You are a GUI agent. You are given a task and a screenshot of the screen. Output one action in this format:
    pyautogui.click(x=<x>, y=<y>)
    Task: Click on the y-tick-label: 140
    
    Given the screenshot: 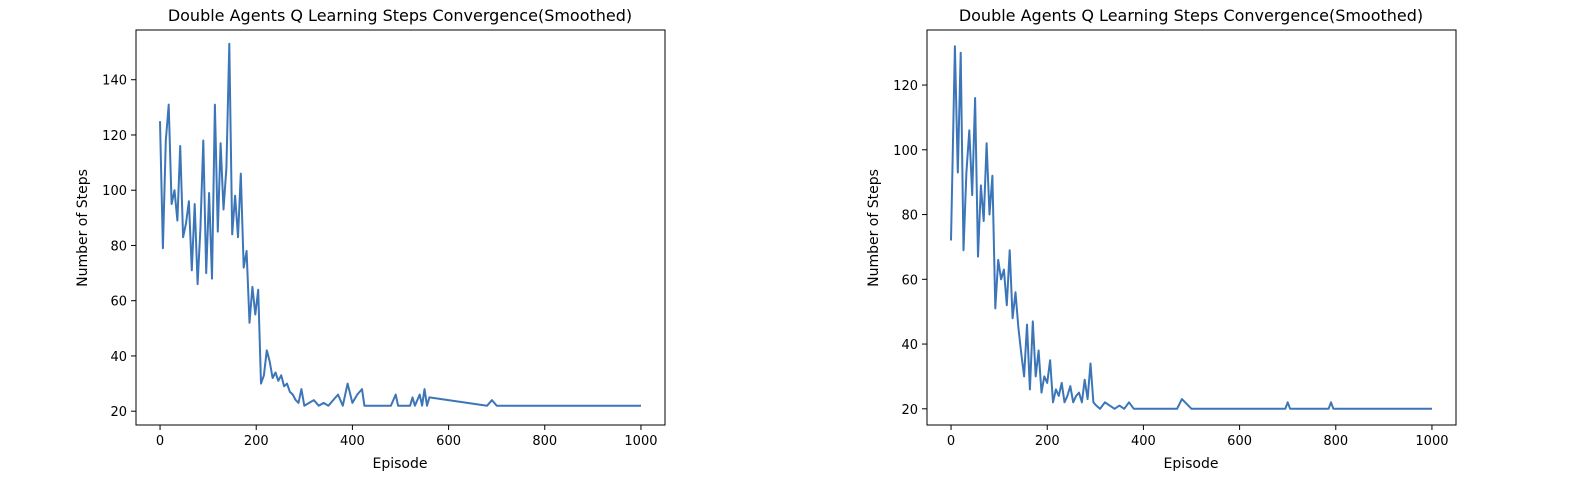 What is the action you would take?
    pyautogui.click(x=114, y=81)
    